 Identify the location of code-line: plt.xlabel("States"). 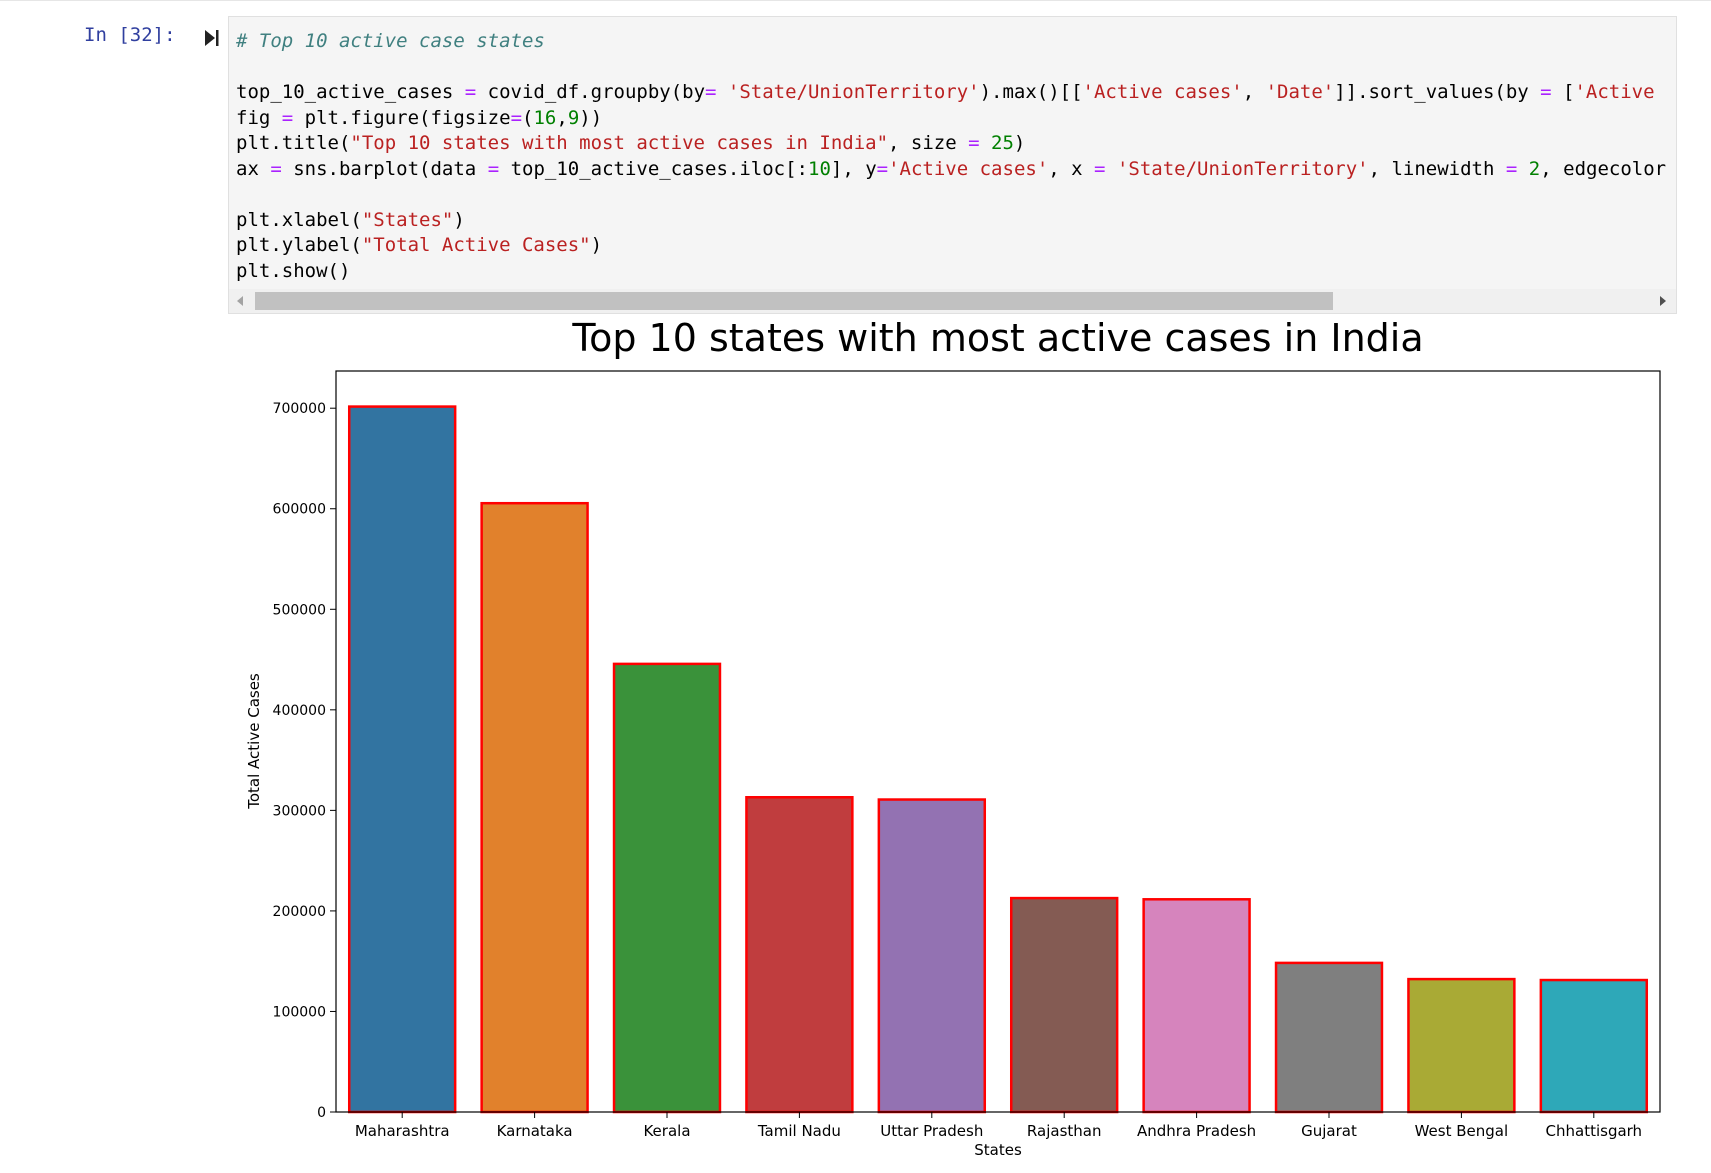
(350, 219).